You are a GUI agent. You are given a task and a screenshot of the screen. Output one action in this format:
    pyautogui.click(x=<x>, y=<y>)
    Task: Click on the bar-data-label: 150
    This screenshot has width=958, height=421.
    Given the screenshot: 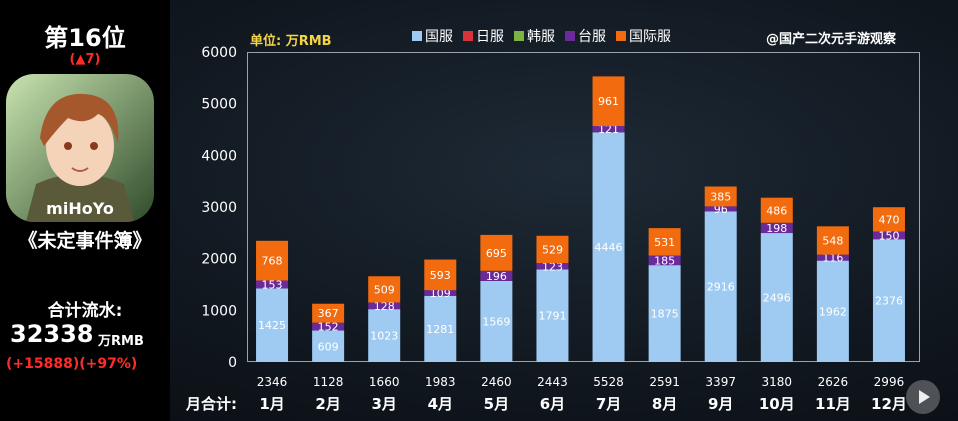 What is the action you would take?
    pyautogui.click(x=888, y=235)
    